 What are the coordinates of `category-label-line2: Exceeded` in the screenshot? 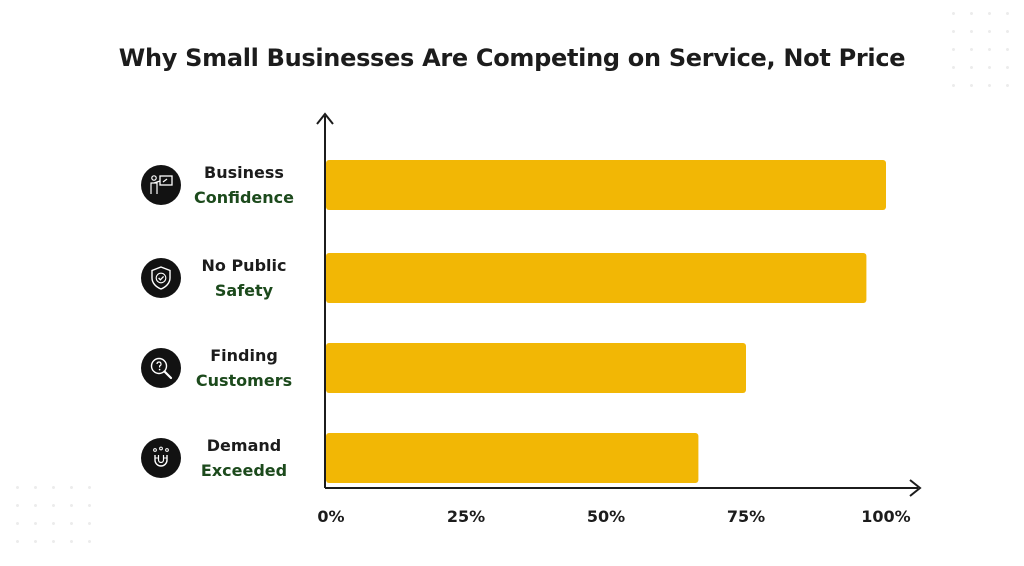 It's located at (244, 470).